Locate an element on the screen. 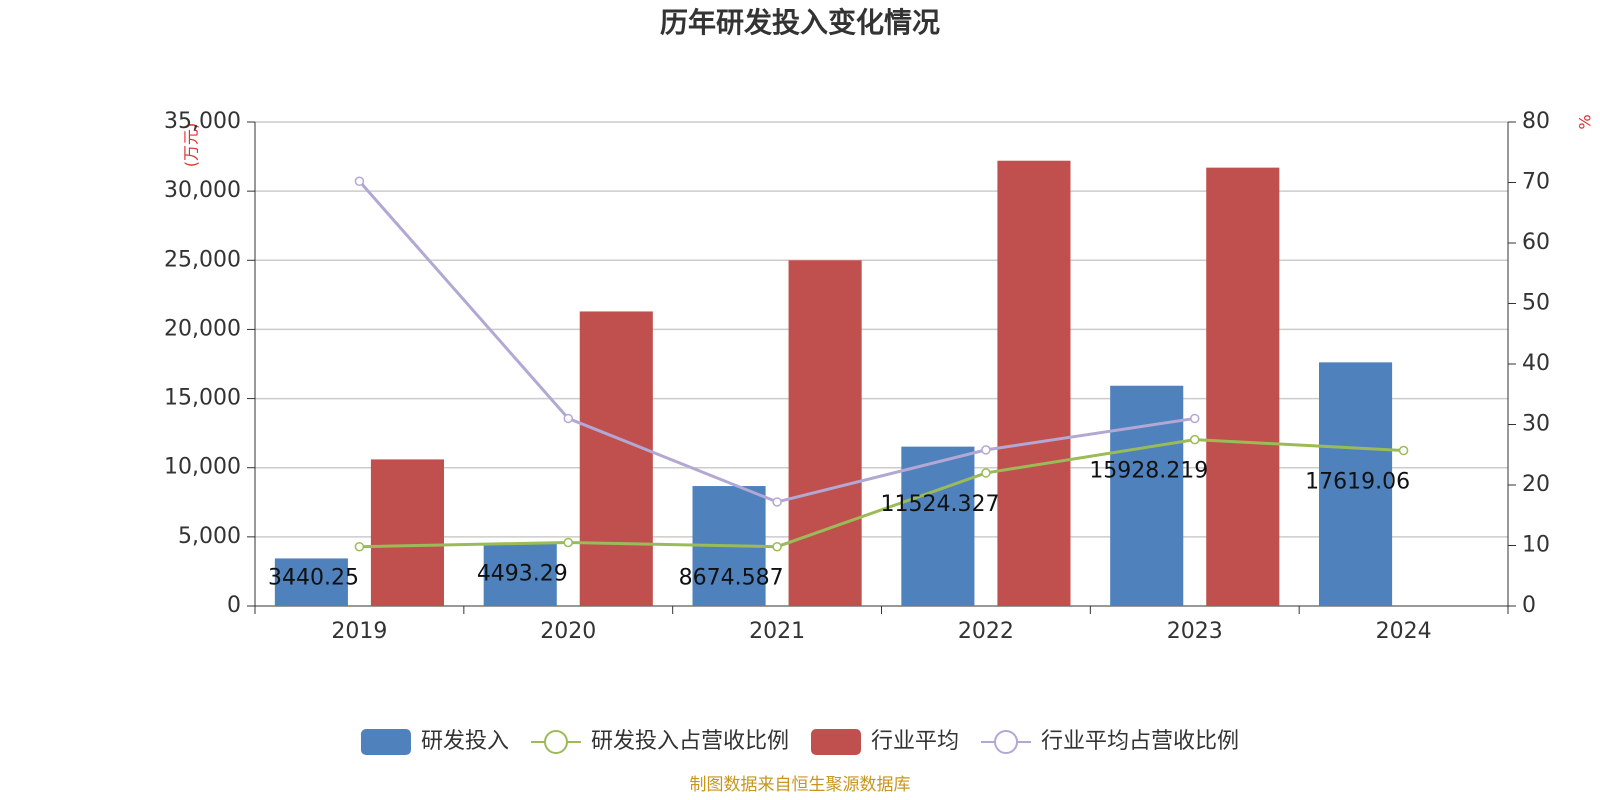  x-tick-label: 2024 is located at coordinates (1404, 631).